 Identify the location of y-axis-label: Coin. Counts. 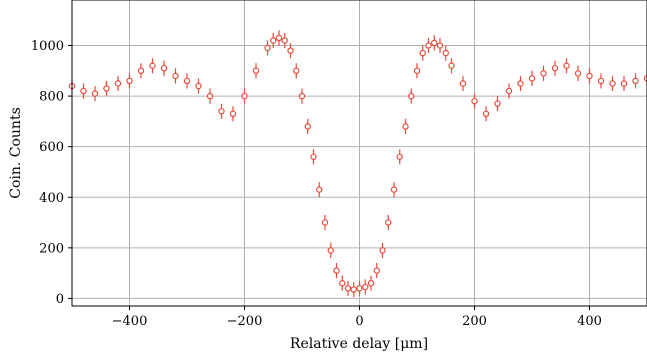
(16, 153).